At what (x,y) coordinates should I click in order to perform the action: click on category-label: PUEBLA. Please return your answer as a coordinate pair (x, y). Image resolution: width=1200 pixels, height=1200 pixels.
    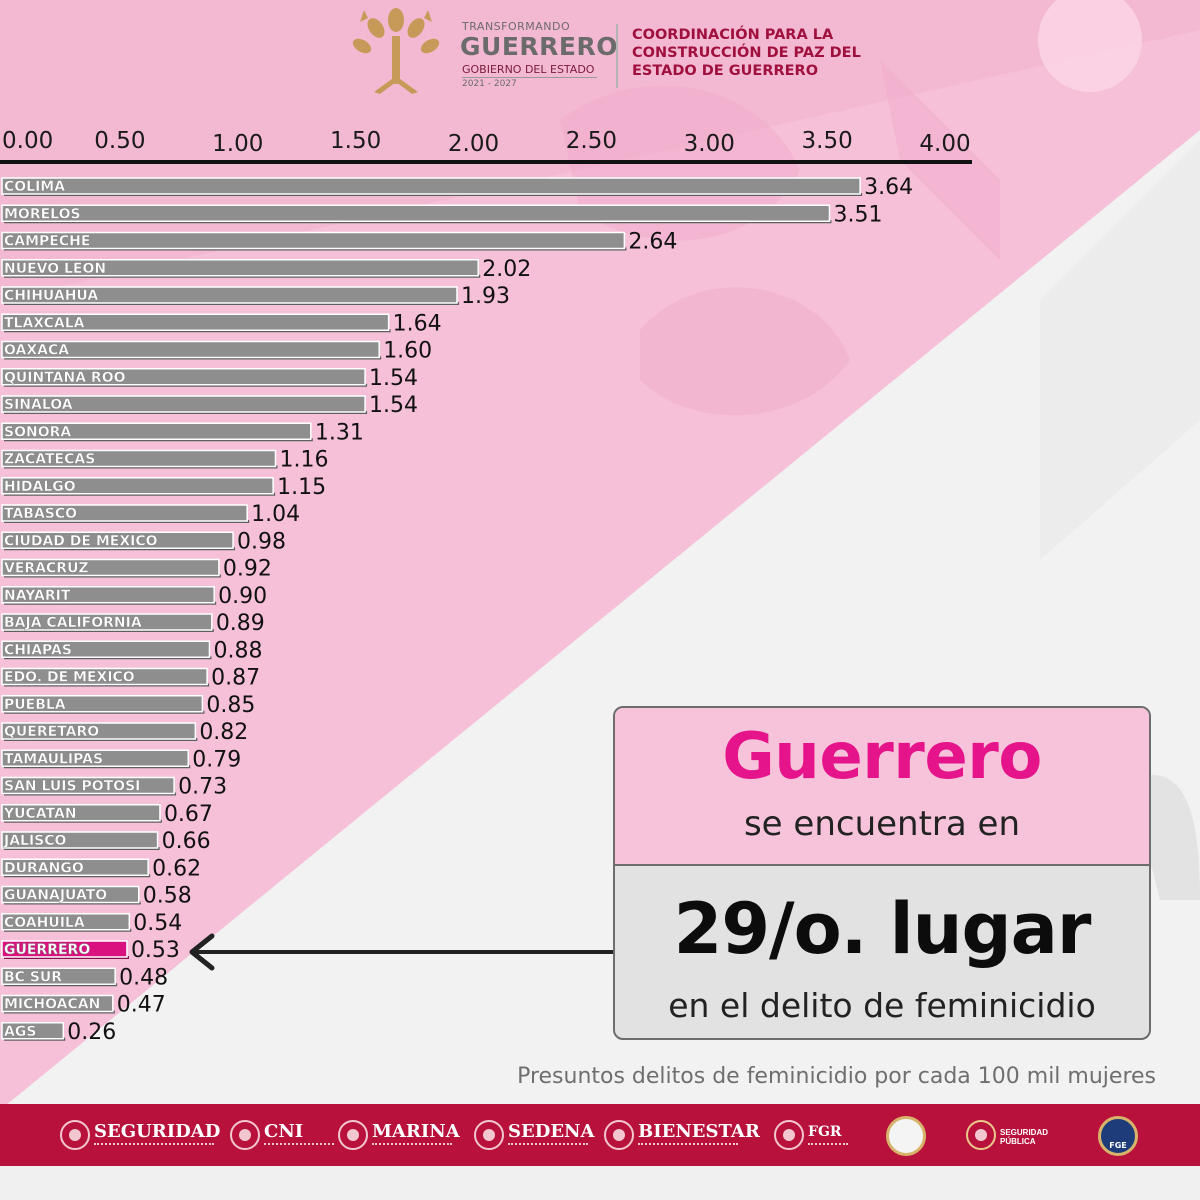
    Looking at the image, I should click on (35, 705).